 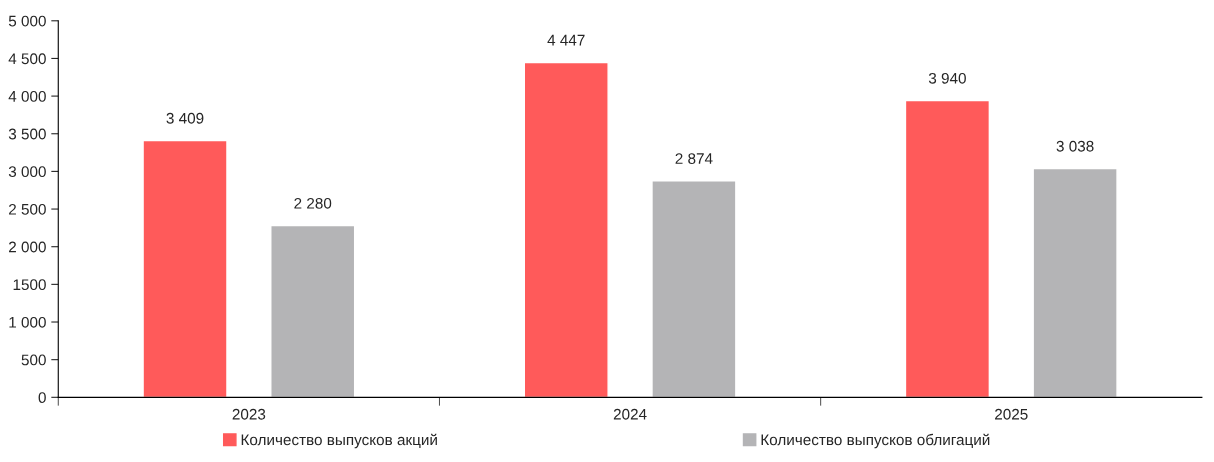 What do you see at coordinates (313, 203) in the screenshot?
I see `data-label: 2 280` at bounding box center [313, 203].